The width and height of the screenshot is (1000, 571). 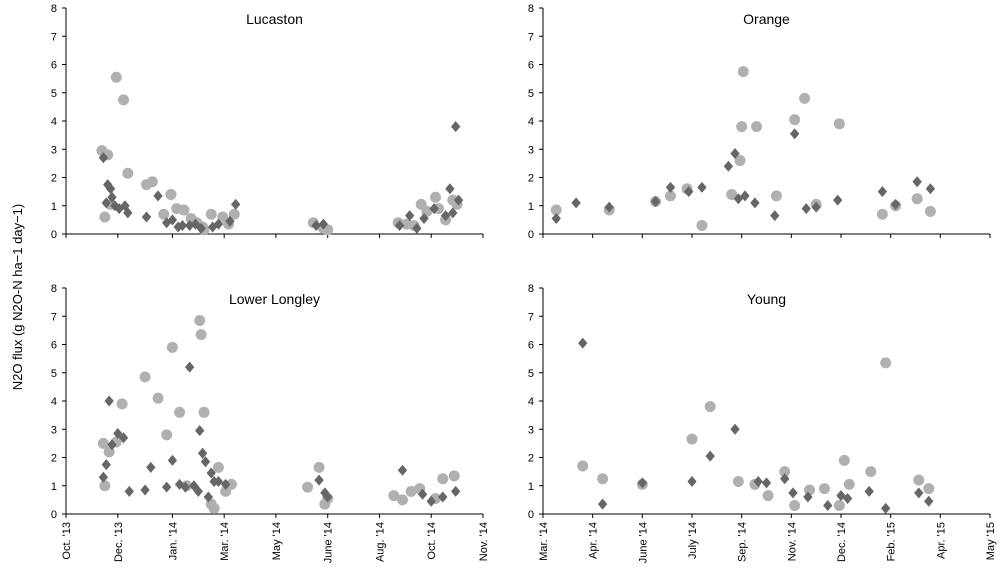 What do you see at coordinates (173, 541) in the screenshot?
I see `x-tick-label: Jan. '14` at bounding box center [173, 541].